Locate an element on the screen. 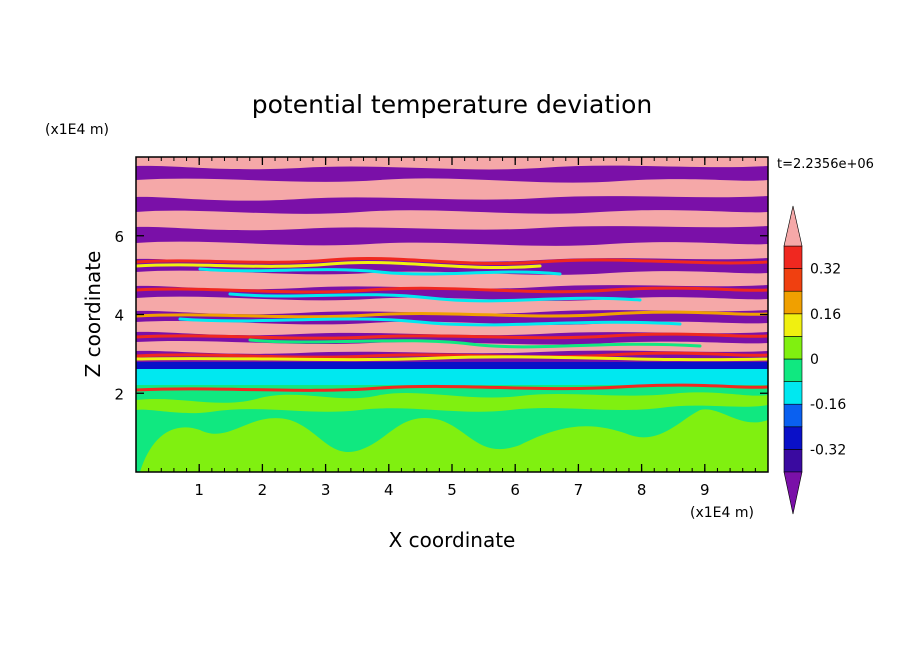 This screenshot has height=658, width=904. time-label: t=2.2356e+06 is located at coordinates (825, 164).